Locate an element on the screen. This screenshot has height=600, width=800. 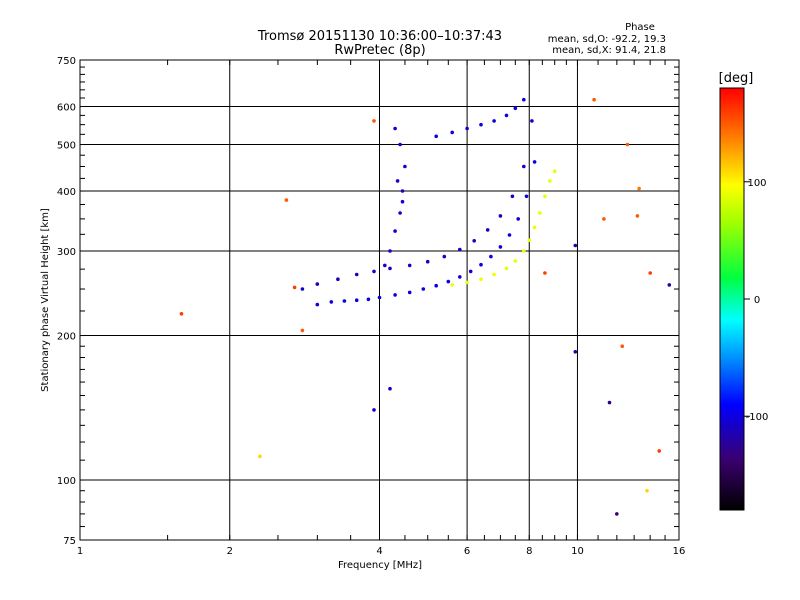
y-tick-label: 400 is located at coordinates (66, 192).